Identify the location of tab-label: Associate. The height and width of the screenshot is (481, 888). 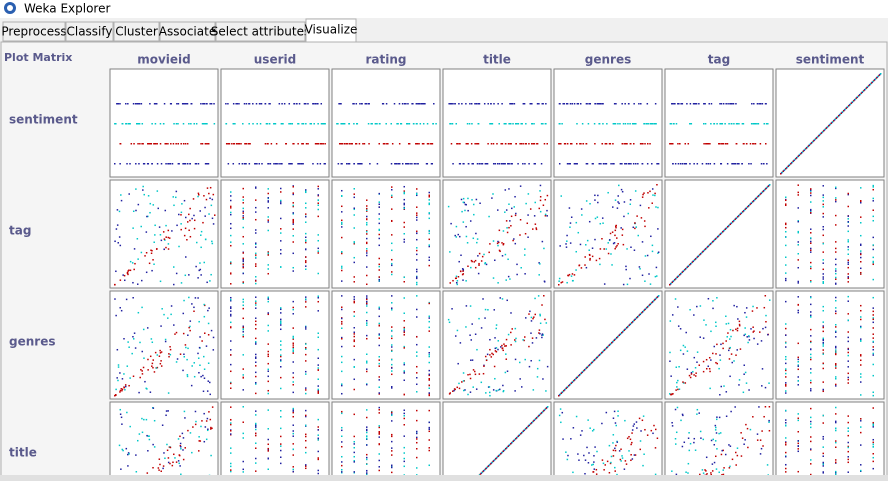
(187, 32).